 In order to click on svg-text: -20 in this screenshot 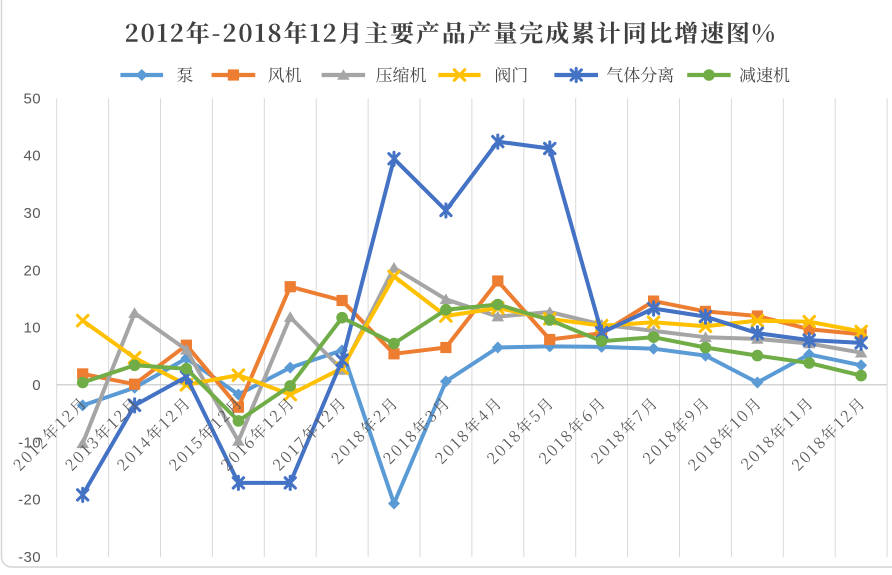, I will do `click(29, 500)`.